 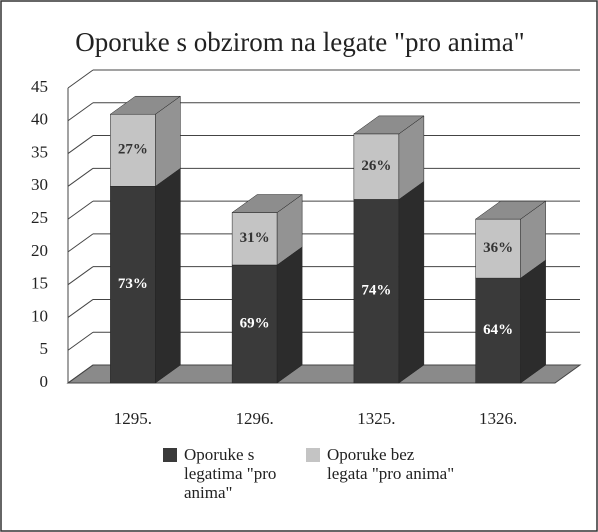 I want to click on x-tick-label: 1295., so click(x=133, y=418).